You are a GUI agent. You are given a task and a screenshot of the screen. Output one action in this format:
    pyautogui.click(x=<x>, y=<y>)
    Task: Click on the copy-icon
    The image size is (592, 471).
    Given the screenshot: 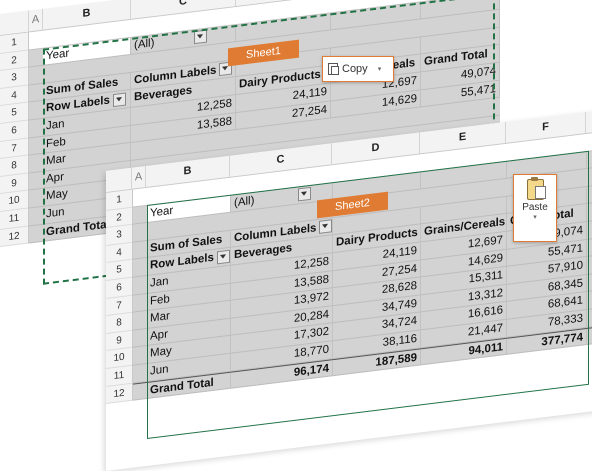 What is the action you would take?
    pyautogui.click(x=333, y=69)
    